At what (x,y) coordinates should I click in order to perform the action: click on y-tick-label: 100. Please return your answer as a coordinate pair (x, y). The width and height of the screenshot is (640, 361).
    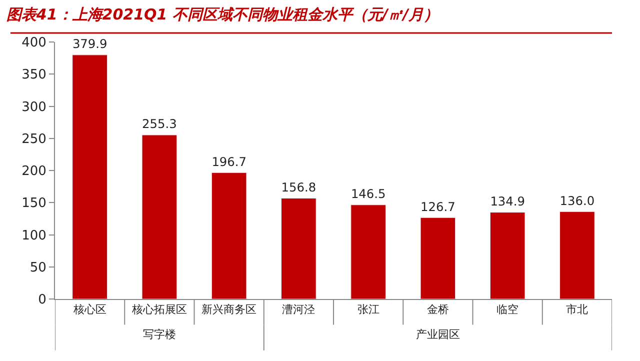
    Looking at the image, I should click on (34, 236).